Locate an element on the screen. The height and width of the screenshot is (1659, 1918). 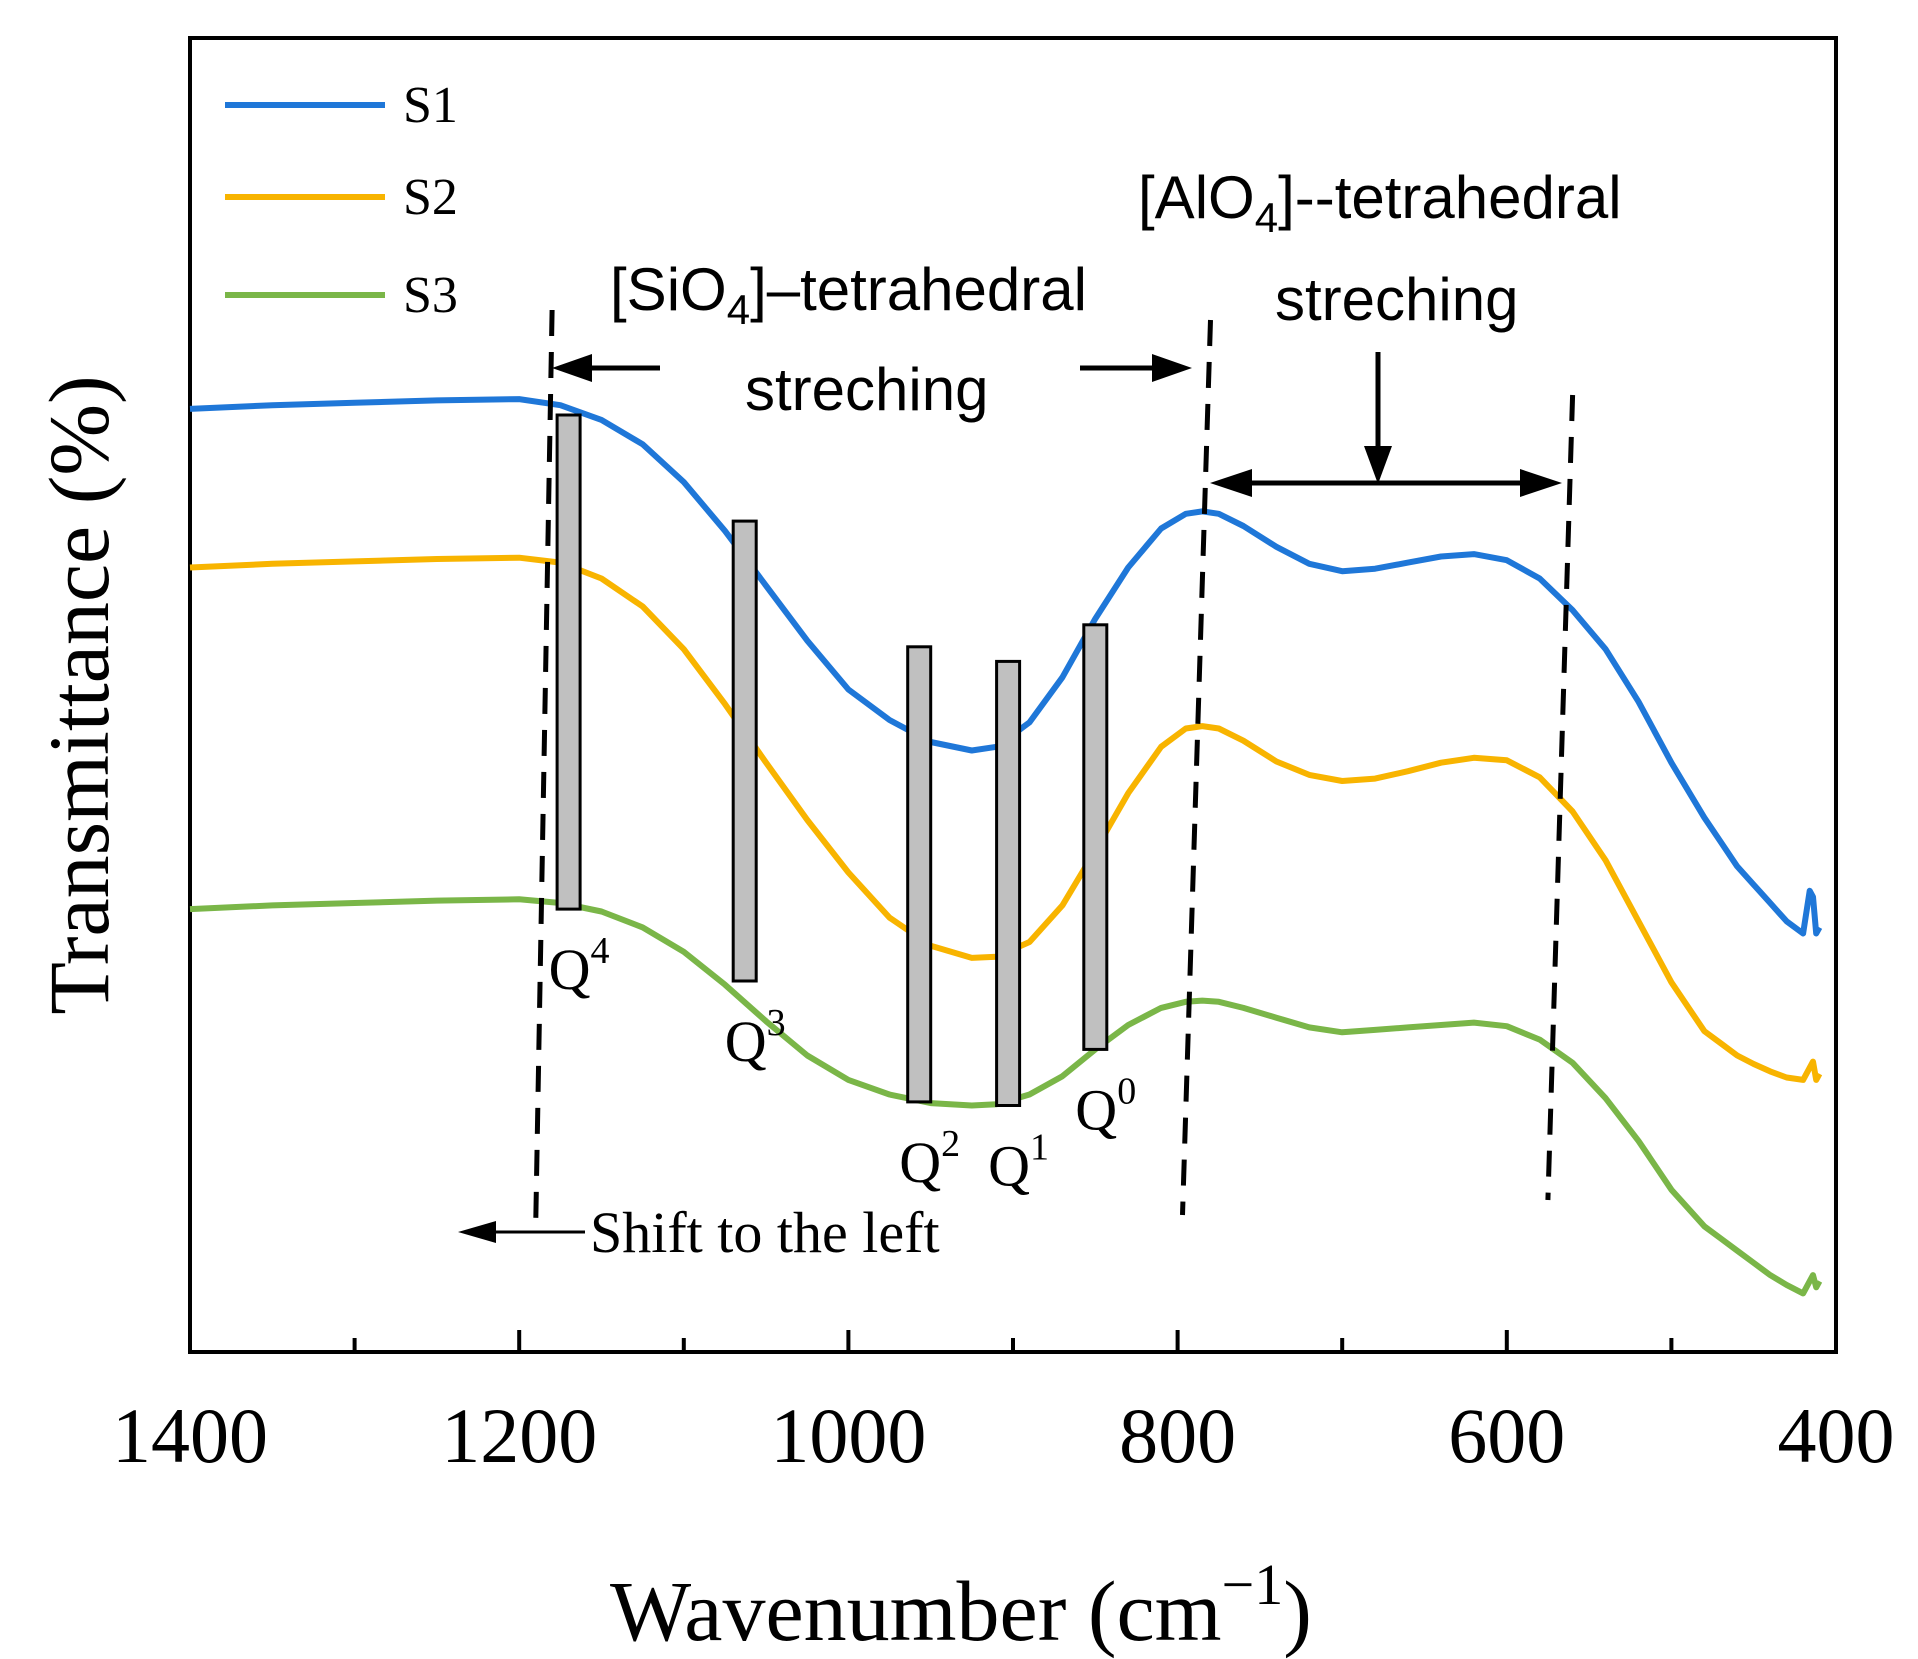
alo4-label-line2: streching is located at coordinates (1396, 299).